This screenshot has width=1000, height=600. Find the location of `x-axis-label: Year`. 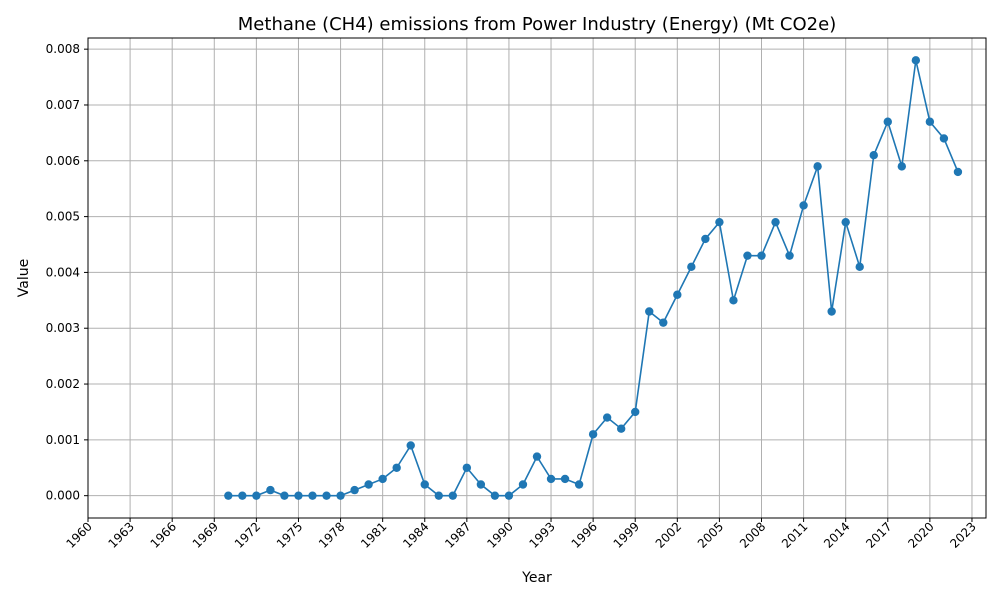

x-axis-label: Year is located at coordinates (536, 578).